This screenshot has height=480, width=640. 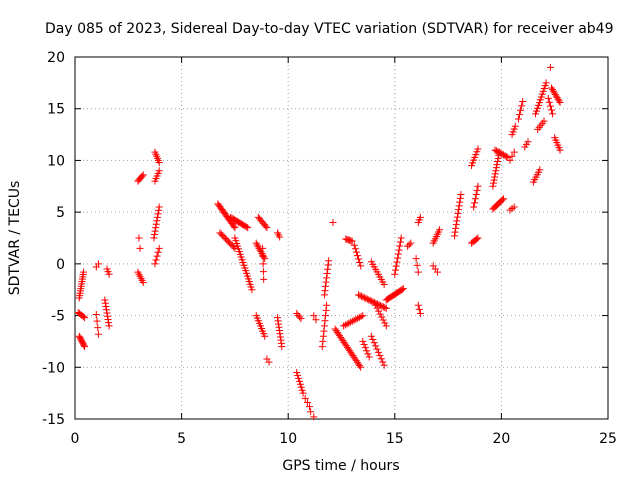 What do you see at coordinates (56, 110) in the screenshot?
I see `y-tick-label: 15` at bounding box center [56, 110].